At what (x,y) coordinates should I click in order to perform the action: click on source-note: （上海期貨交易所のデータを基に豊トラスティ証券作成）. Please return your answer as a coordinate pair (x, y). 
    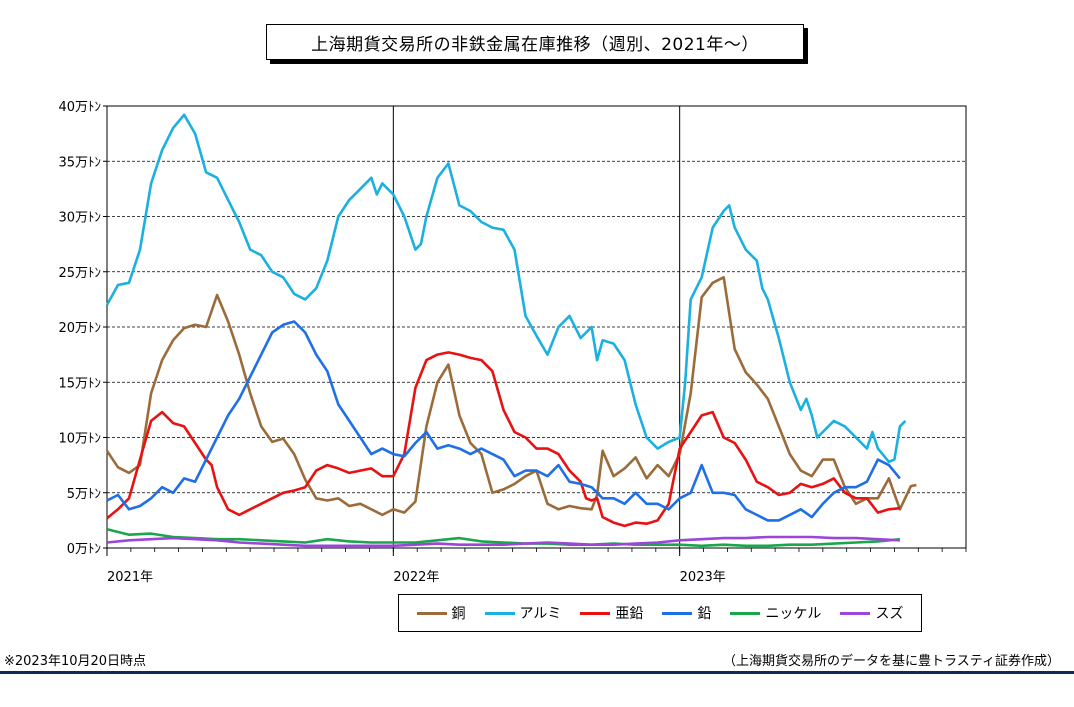
    Looking at the image, I should click on (891, 659).